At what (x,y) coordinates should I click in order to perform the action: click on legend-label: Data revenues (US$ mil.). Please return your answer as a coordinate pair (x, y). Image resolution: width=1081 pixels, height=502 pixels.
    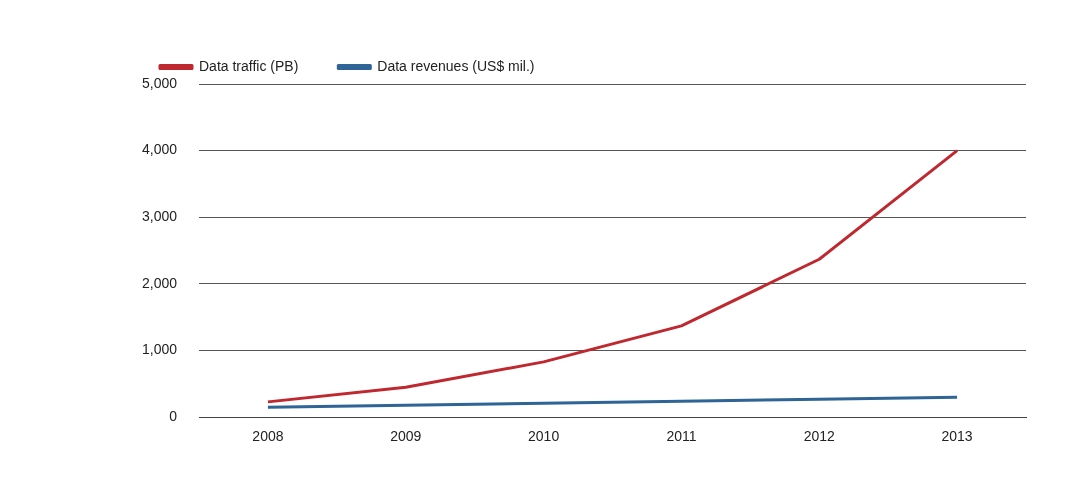
    Looking at the image, I should click on (456, 65).